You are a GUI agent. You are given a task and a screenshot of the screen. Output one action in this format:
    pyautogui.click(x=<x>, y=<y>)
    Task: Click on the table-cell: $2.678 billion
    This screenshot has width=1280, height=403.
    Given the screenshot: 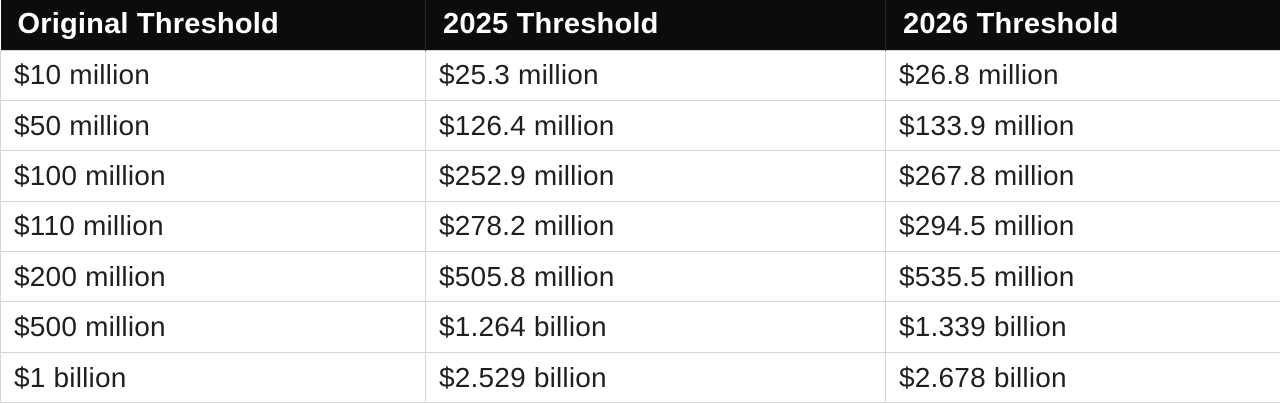 What is the action you would take?
    pyautogui.click(x=1082, y=377)
    